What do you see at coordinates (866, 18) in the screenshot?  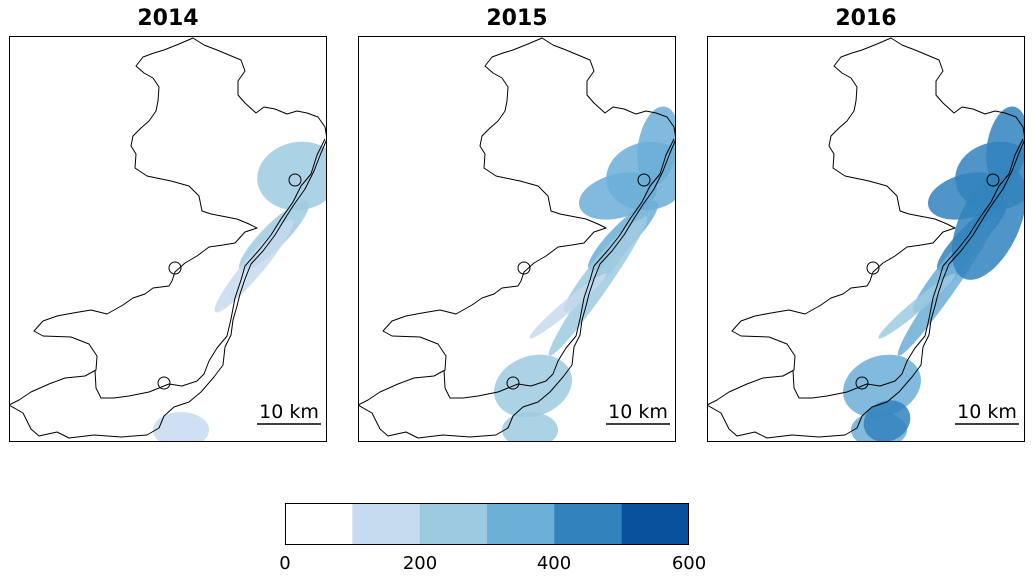 I see `panel-title-2016: 2016` at bounding box center [866, 18].